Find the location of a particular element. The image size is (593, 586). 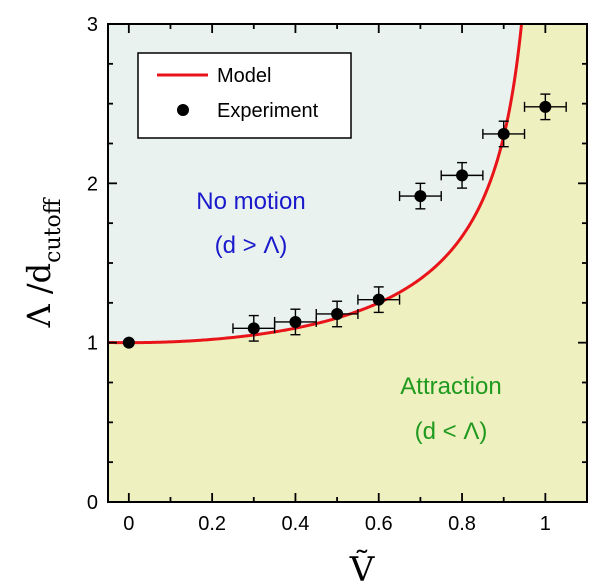

y-axis-label-main: Λ /d is located at coordinates (39, 296).